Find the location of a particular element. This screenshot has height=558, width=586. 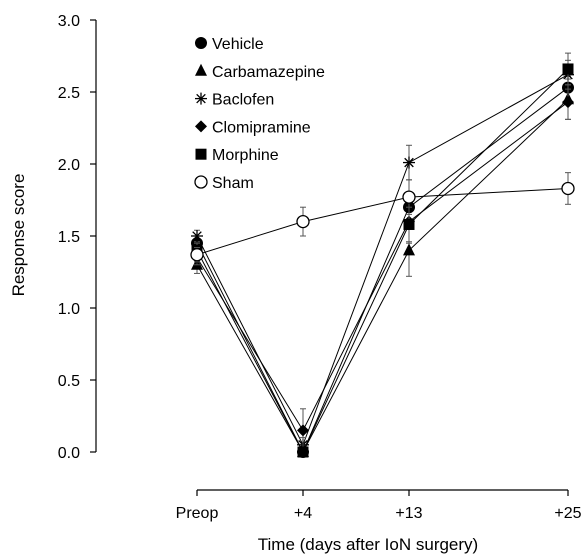

legend-item: Sham is located at coordinates (224, 183).